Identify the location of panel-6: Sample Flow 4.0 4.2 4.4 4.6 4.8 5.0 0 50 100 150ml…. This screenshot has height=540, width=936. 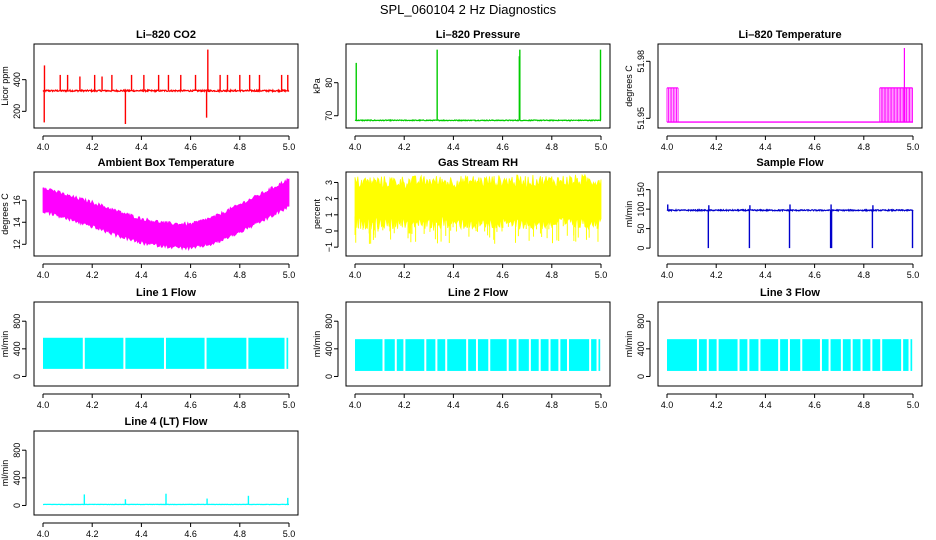
(773, 218).